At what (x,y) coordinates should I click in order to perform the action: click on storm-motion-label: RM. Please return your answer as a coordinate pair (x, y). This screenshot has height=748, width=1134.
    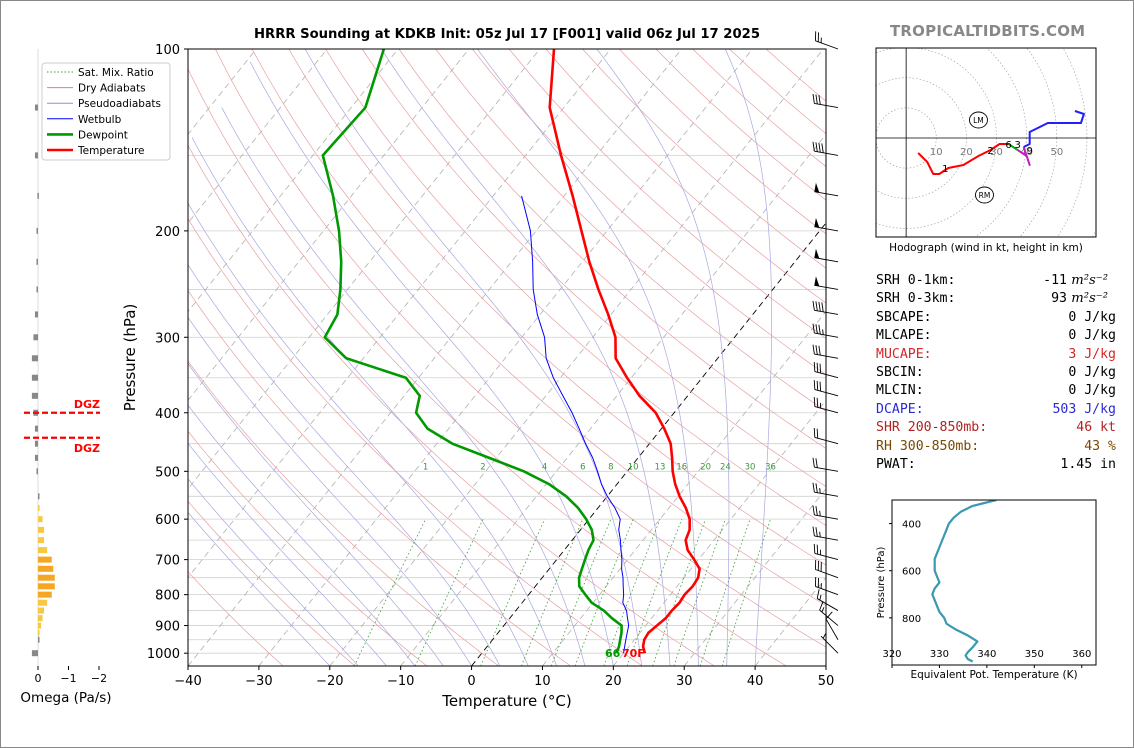
    Looking at the image, I should click on (985, 195).